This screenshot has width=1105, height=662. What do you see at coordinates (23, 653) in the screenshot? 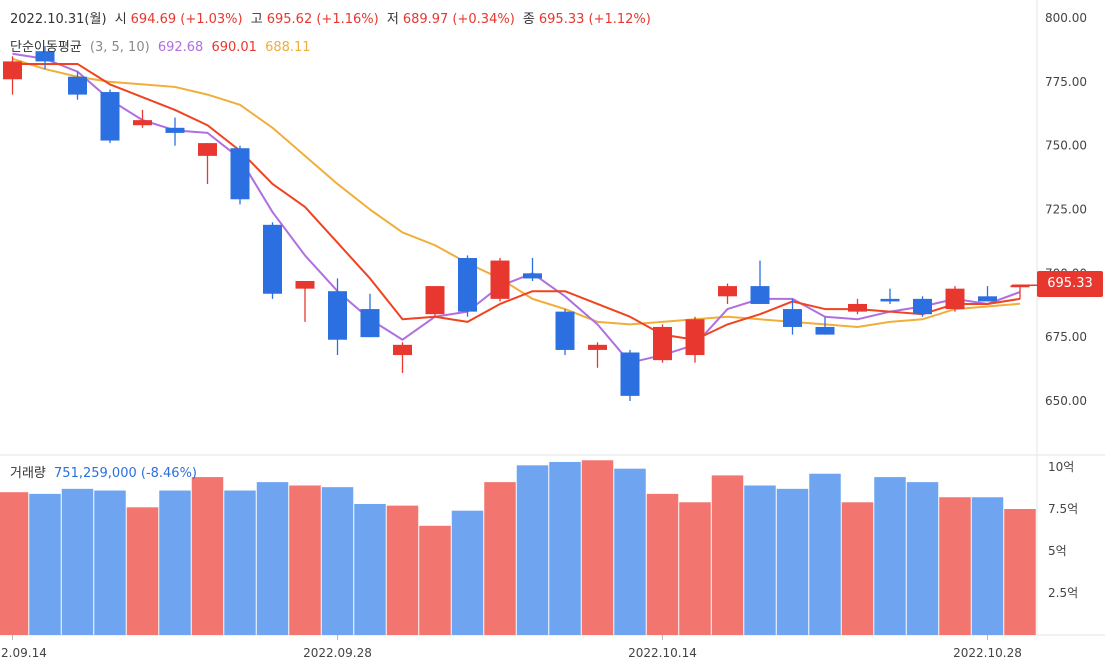
I see `x-tick-label: 2022.09.14` at bounding box center [23, 653].